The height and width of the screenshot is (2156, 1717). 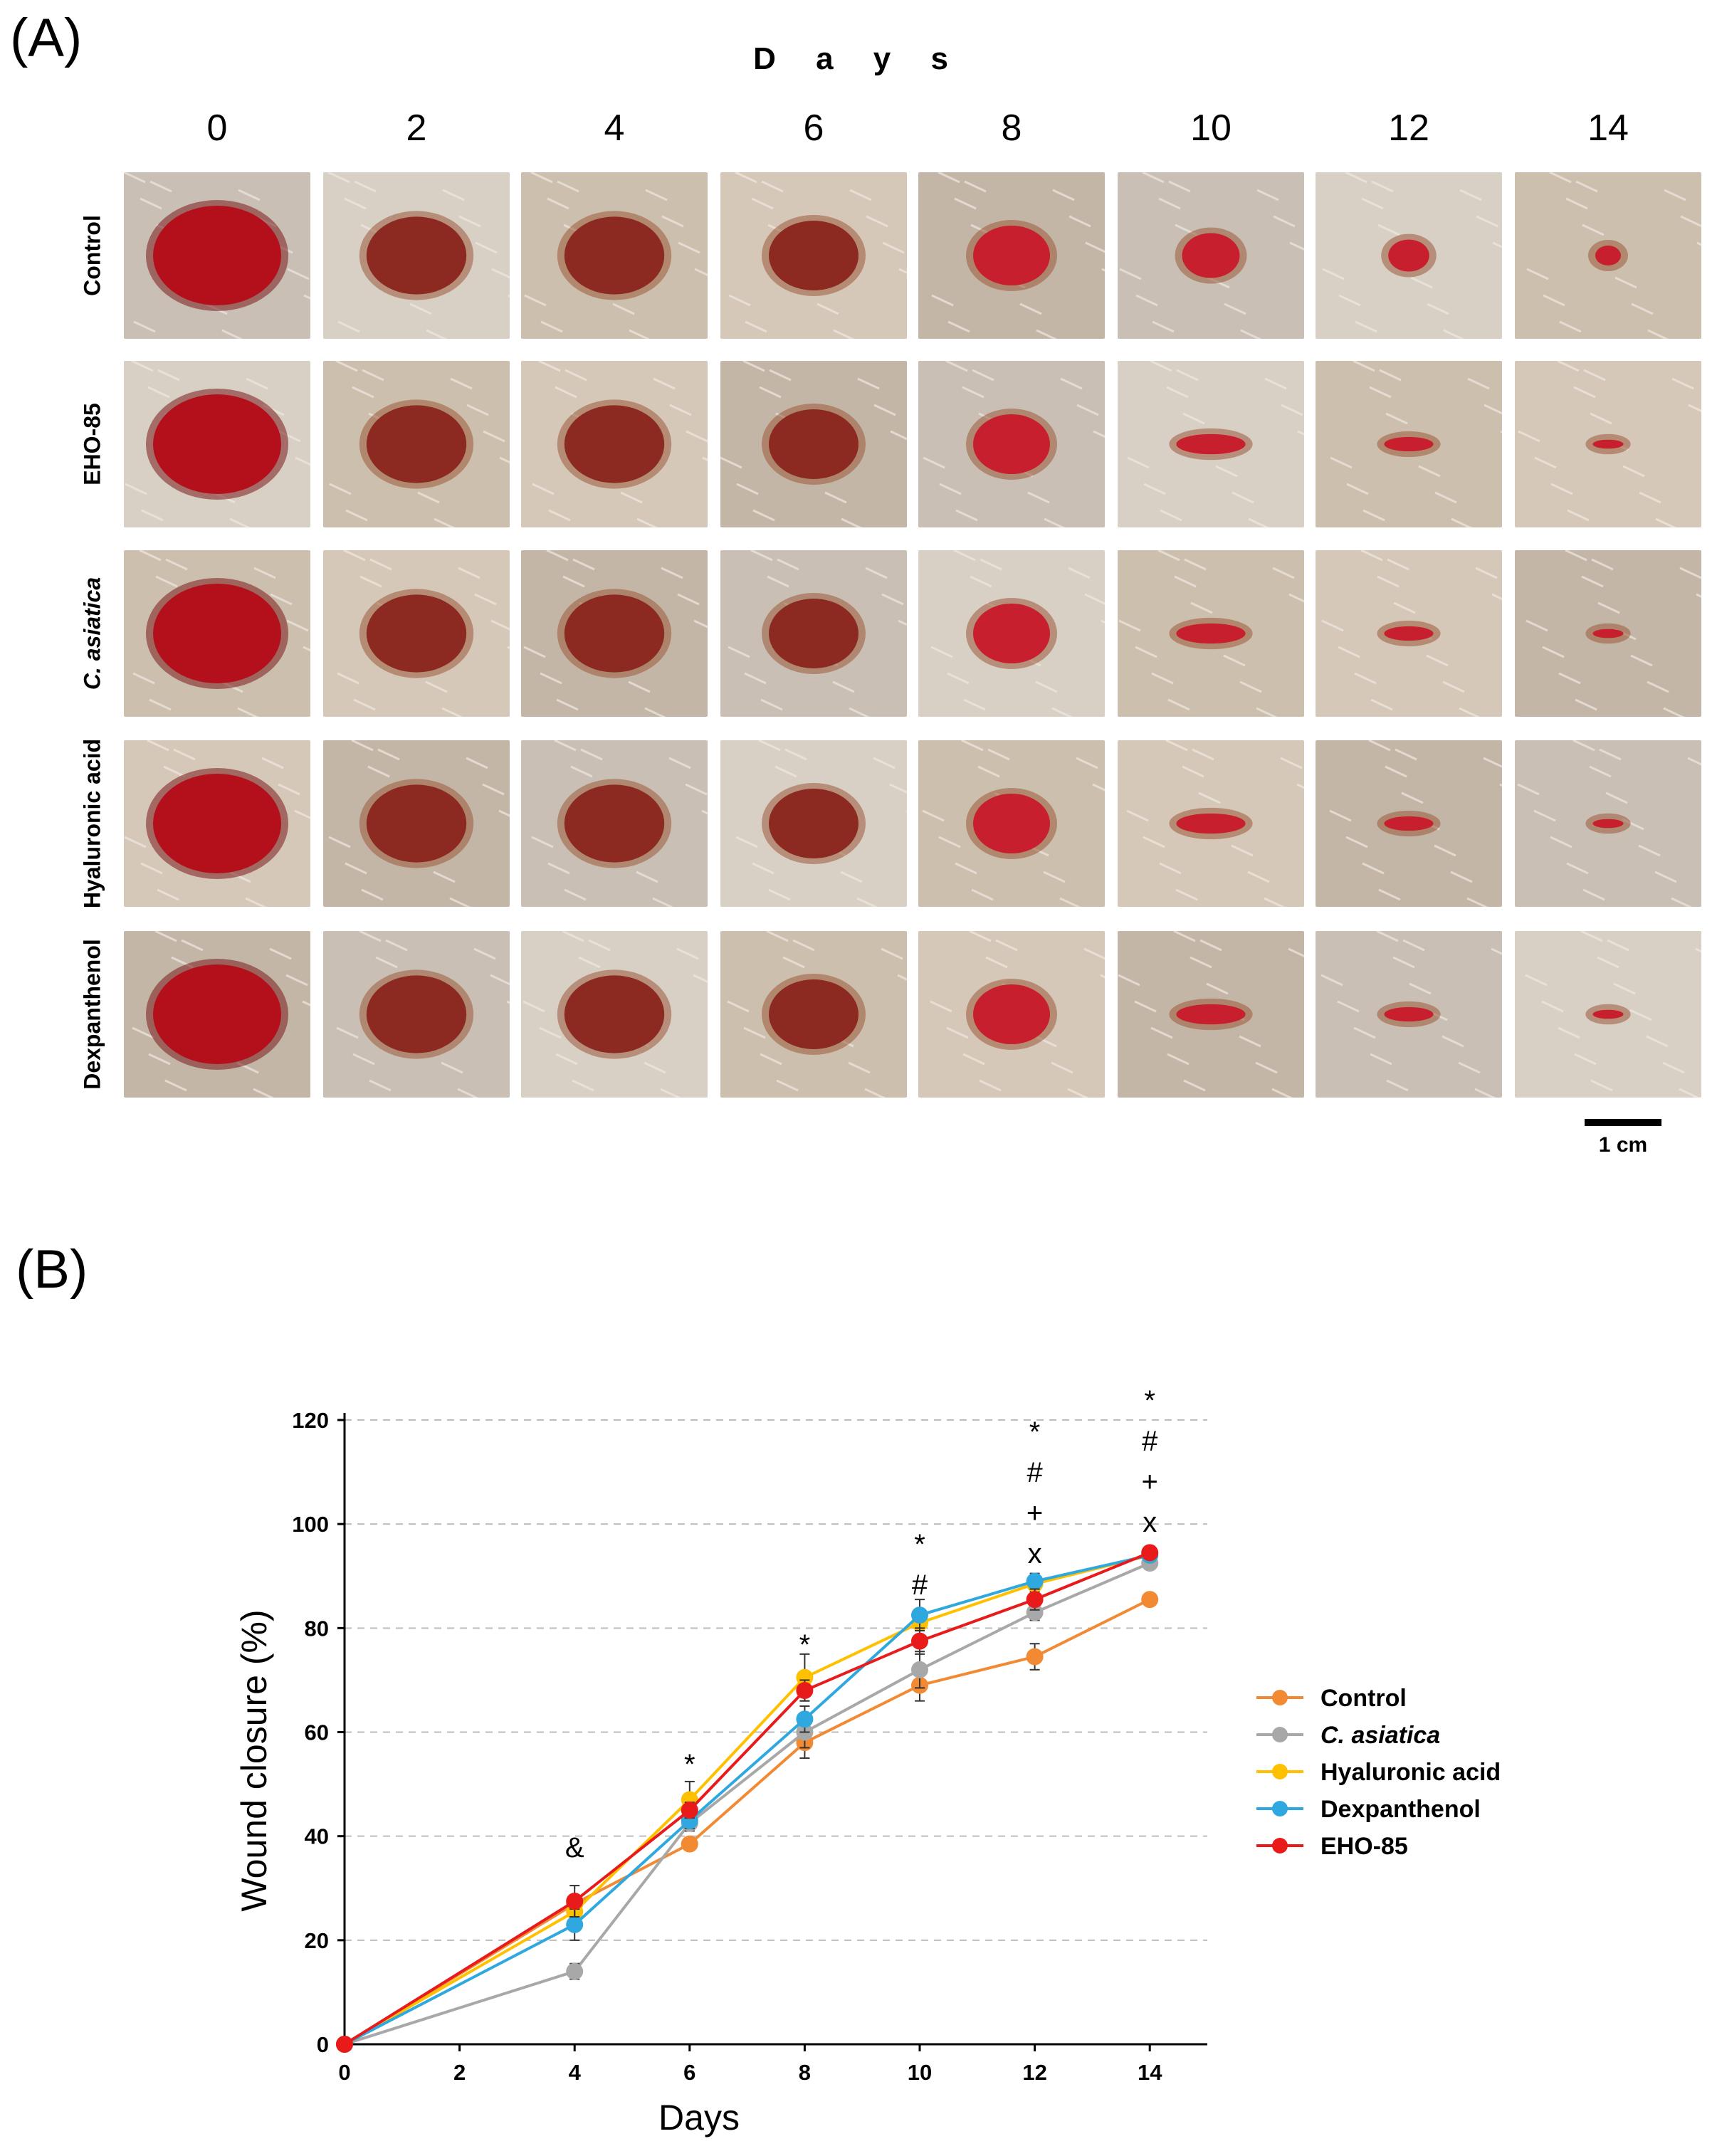 I want to click on significance-mark: &, so click(x=574, y=1847).